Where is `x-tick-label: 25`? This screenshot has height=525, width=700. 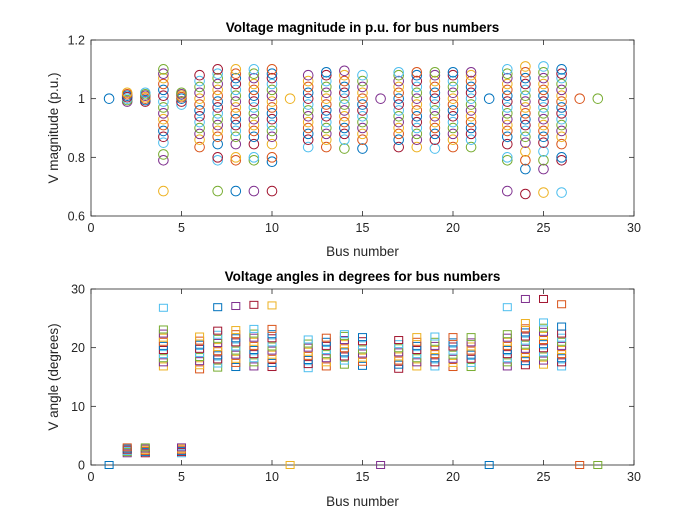 x-tick-label: 25 is located at coordinates (544, 477).